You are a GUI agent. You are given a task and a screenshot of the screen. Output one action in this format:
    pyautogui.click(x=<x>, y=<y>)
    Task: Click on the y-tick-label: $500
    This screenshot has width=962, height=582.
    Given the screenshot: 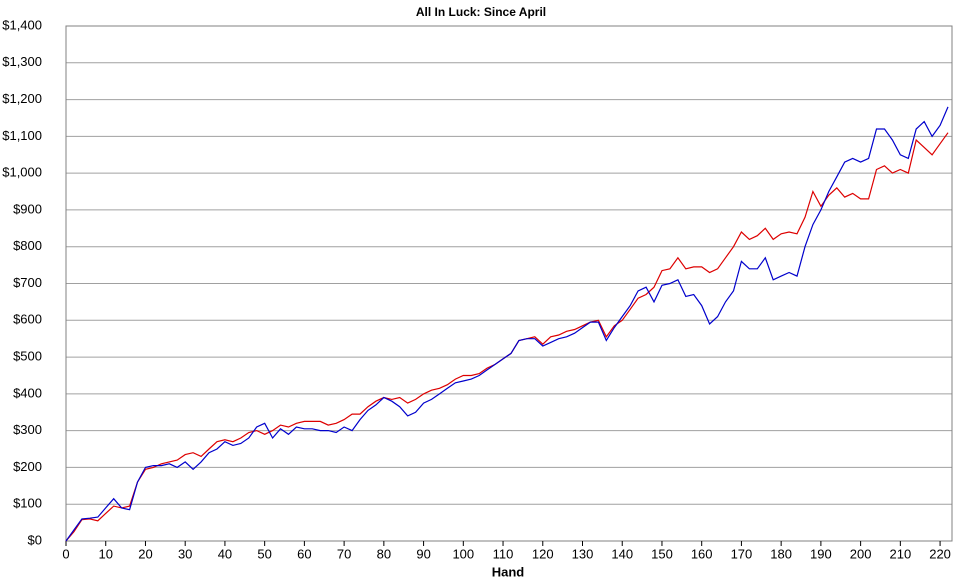 What is the action you would take?
    pyautogui.click(x=27, y=356)
    